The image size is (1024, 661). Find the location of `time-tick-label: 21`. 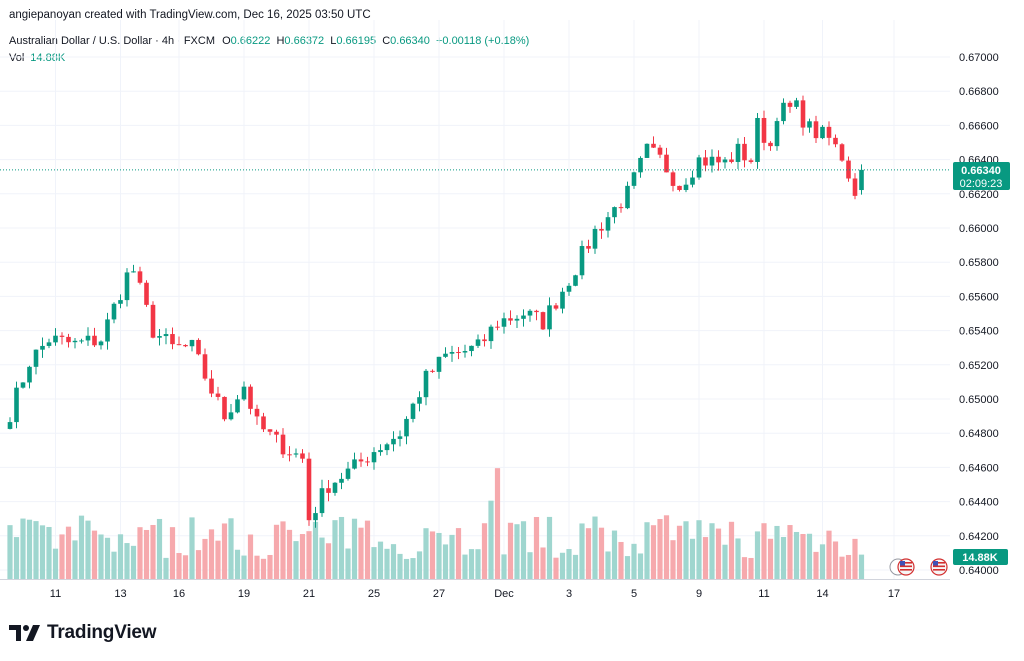

time-tick-label: 21 is located at coordinates (309, 594).